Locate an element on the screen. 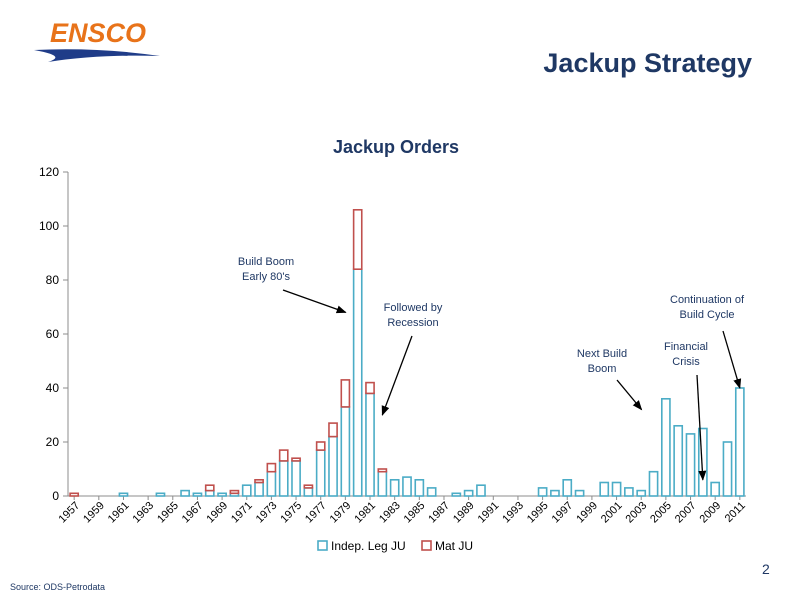 The height and width of the screenshot is (600, 800). bar-indep-2010 is located at coordinates (727, 469).